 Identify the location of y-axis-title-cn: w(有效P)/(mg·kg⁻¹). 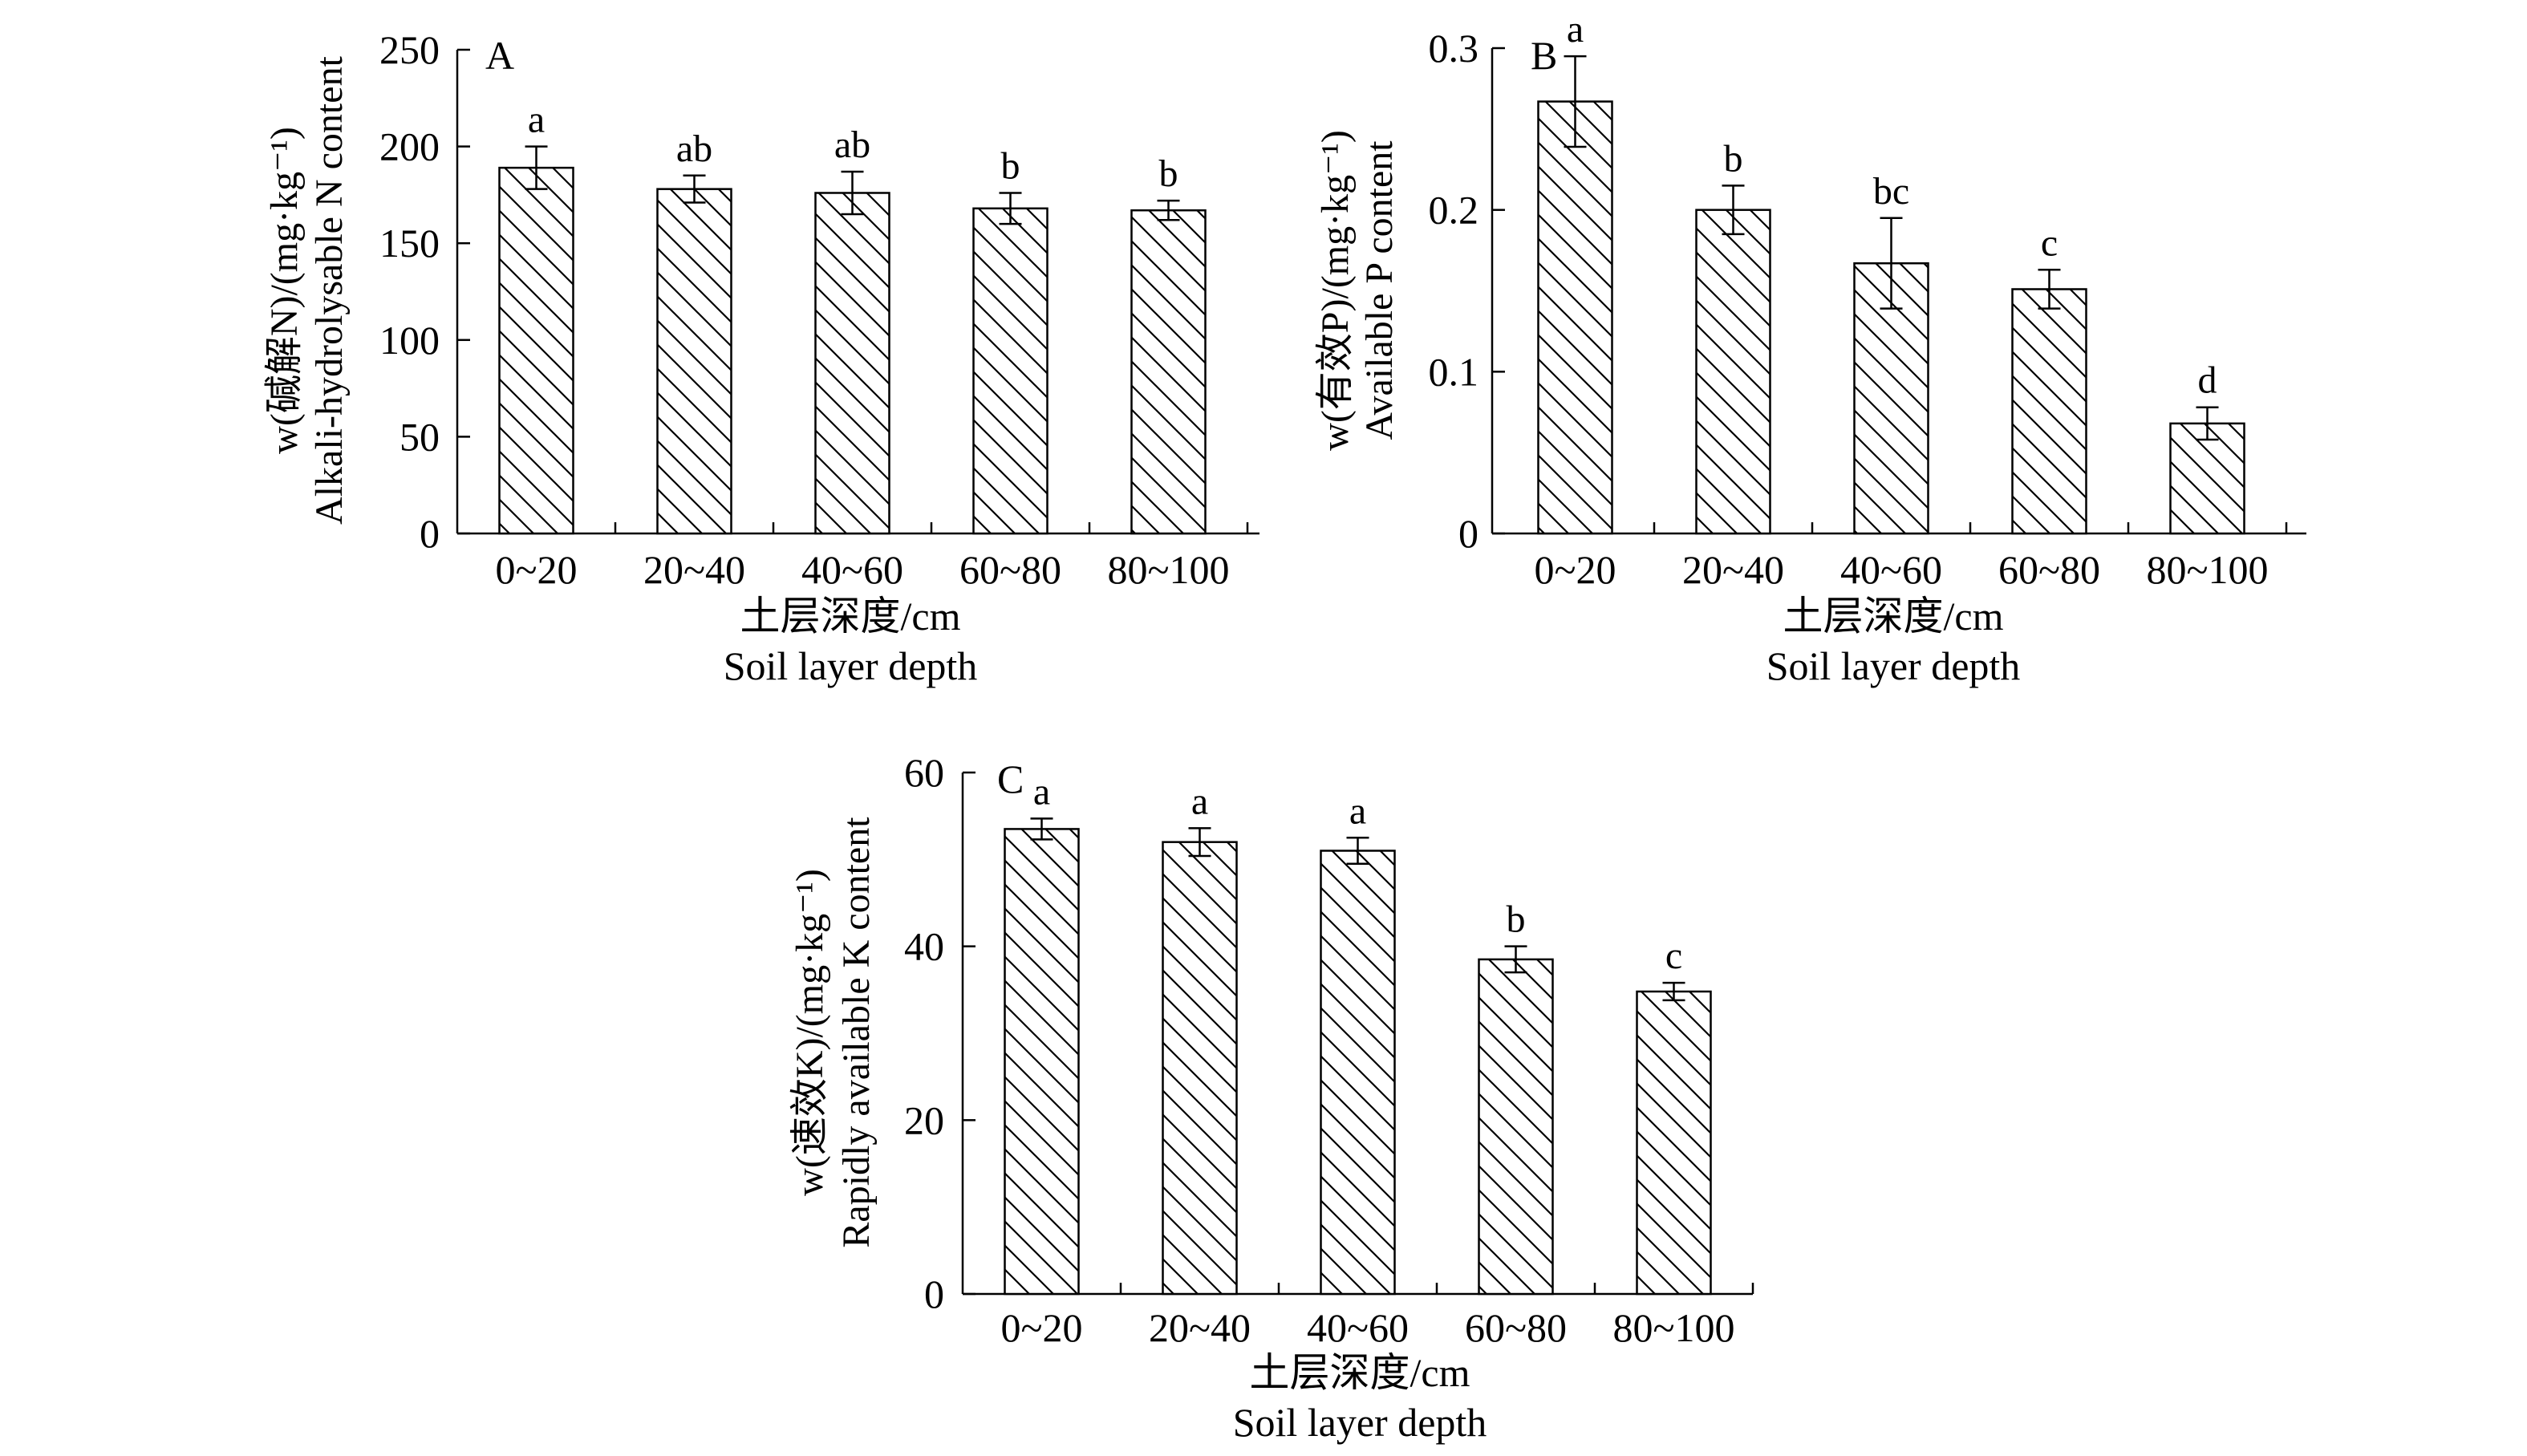
(1335, 290).